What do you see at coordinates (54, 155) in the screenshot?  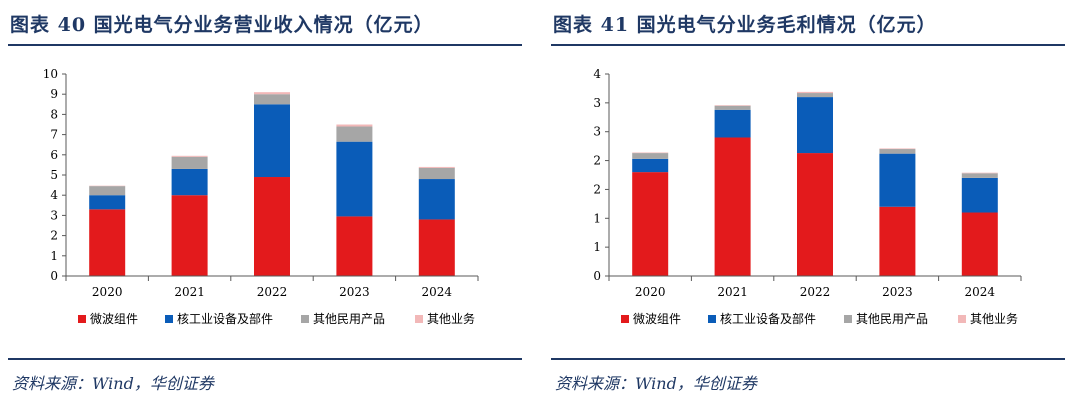 I see `y-tick-label: 6` at bounding box center [54, 155].